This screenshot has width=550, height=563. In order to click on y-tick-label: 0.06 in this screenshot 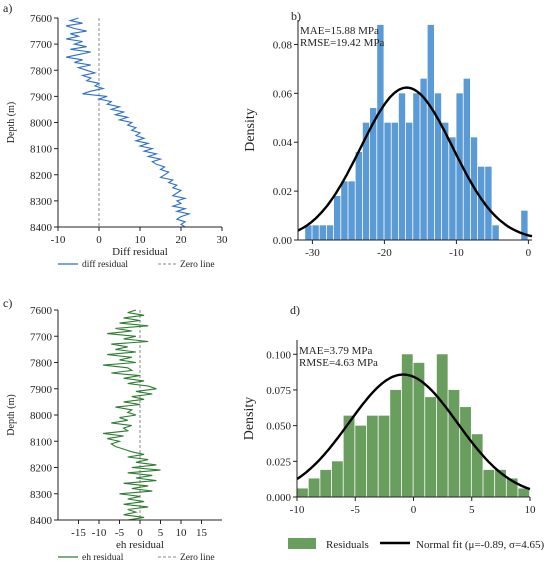, I will do `click(283, 94)`.